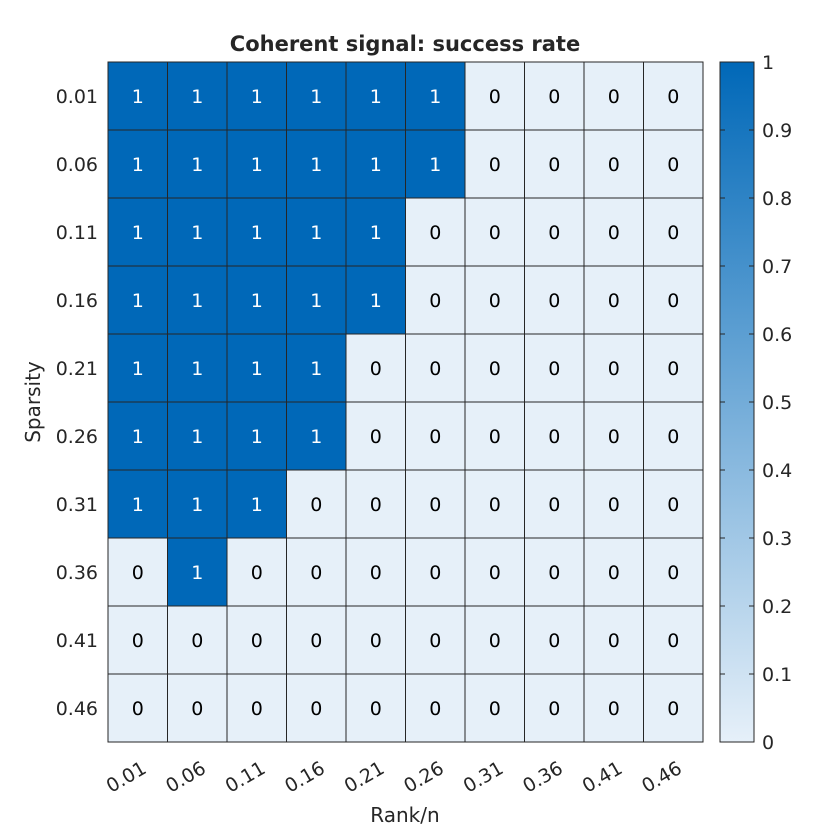 The width and height of the screenshot is (833, 833). Describe the element at coordinates (77, 709) in the screenshot. I see `y-tick-label: 0.46` at that location.